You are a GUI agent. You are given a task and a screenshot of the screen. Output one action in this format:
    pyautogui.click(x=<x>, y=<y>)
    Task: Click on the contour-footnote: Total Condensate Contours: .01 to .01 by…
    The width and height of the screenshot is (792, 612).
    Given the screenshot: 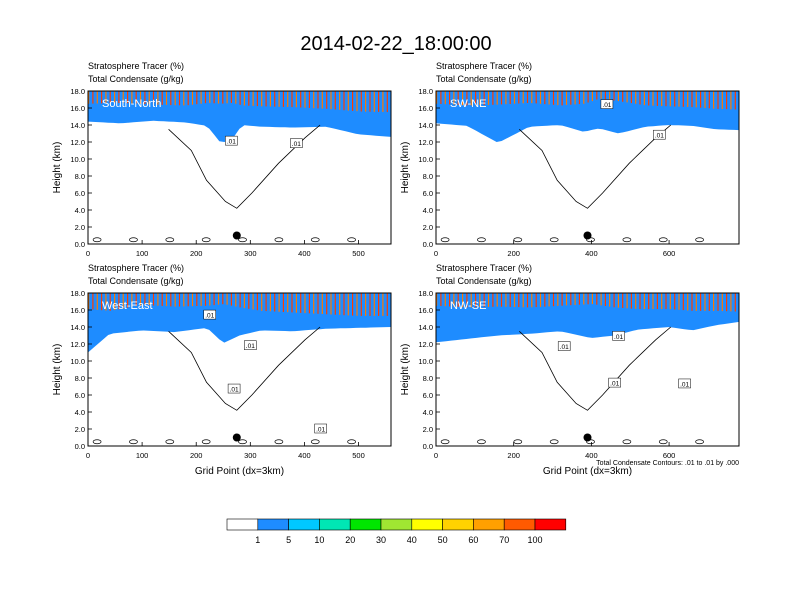 What is the action you would take?
    pyautogui.click(x=667, y=463)
    